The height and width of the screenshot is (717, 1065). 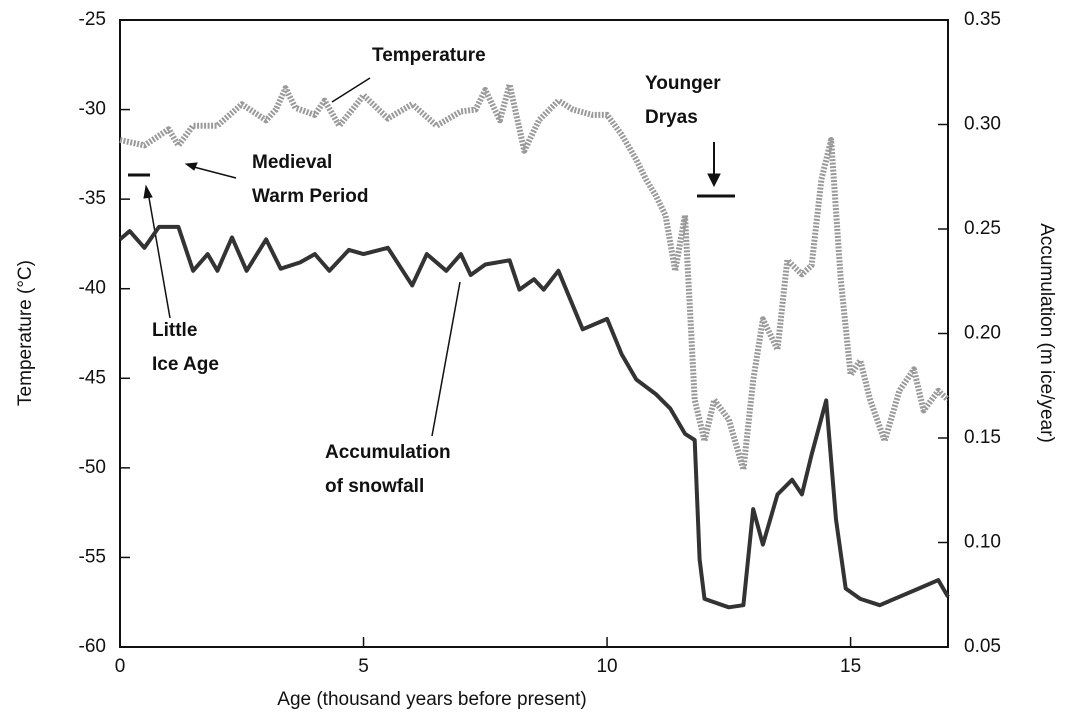 What do you see at coordinates (982, 333) in the screenshot?
I see `y2-tick-label: 0.20` at bounding box center [982, 333].